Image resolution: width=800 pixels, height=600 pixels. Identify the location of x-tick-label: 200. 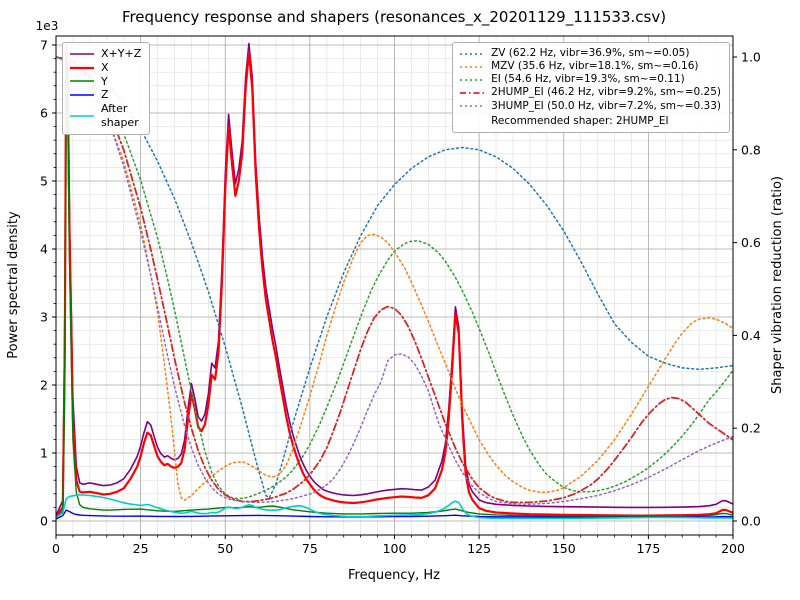
(733, 548).